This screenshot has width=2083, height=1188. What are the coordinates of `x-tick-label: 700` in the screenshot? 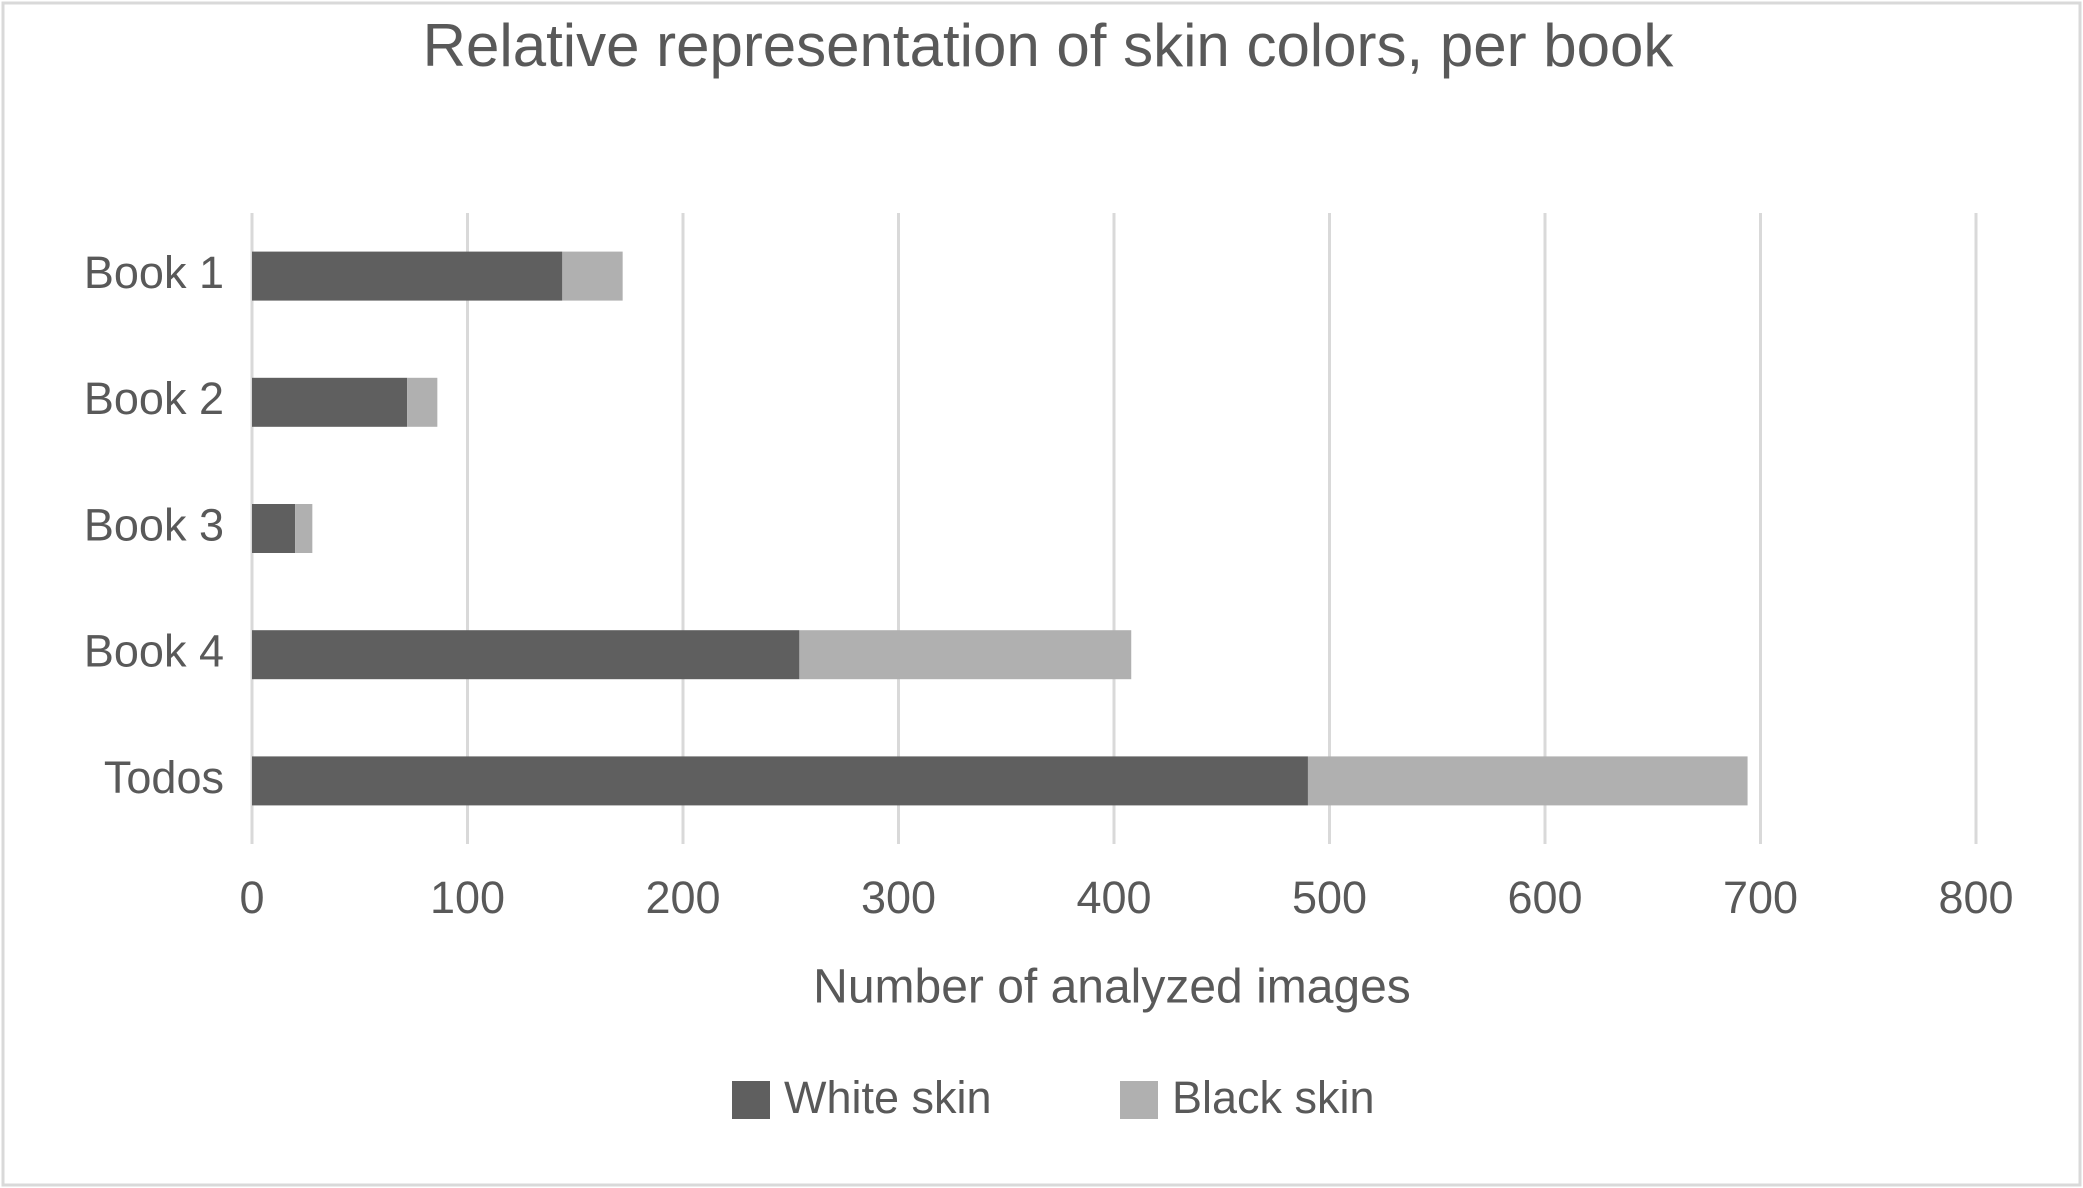 It's located at (1760, 897).